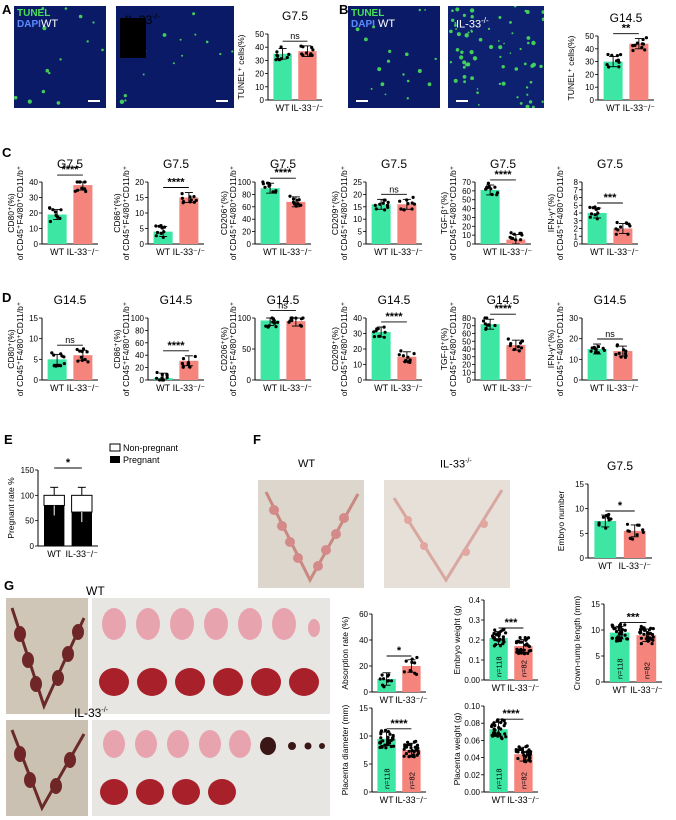  I want to click on y-label-C-cd86: CD86⁺(%), so click(117, 213).